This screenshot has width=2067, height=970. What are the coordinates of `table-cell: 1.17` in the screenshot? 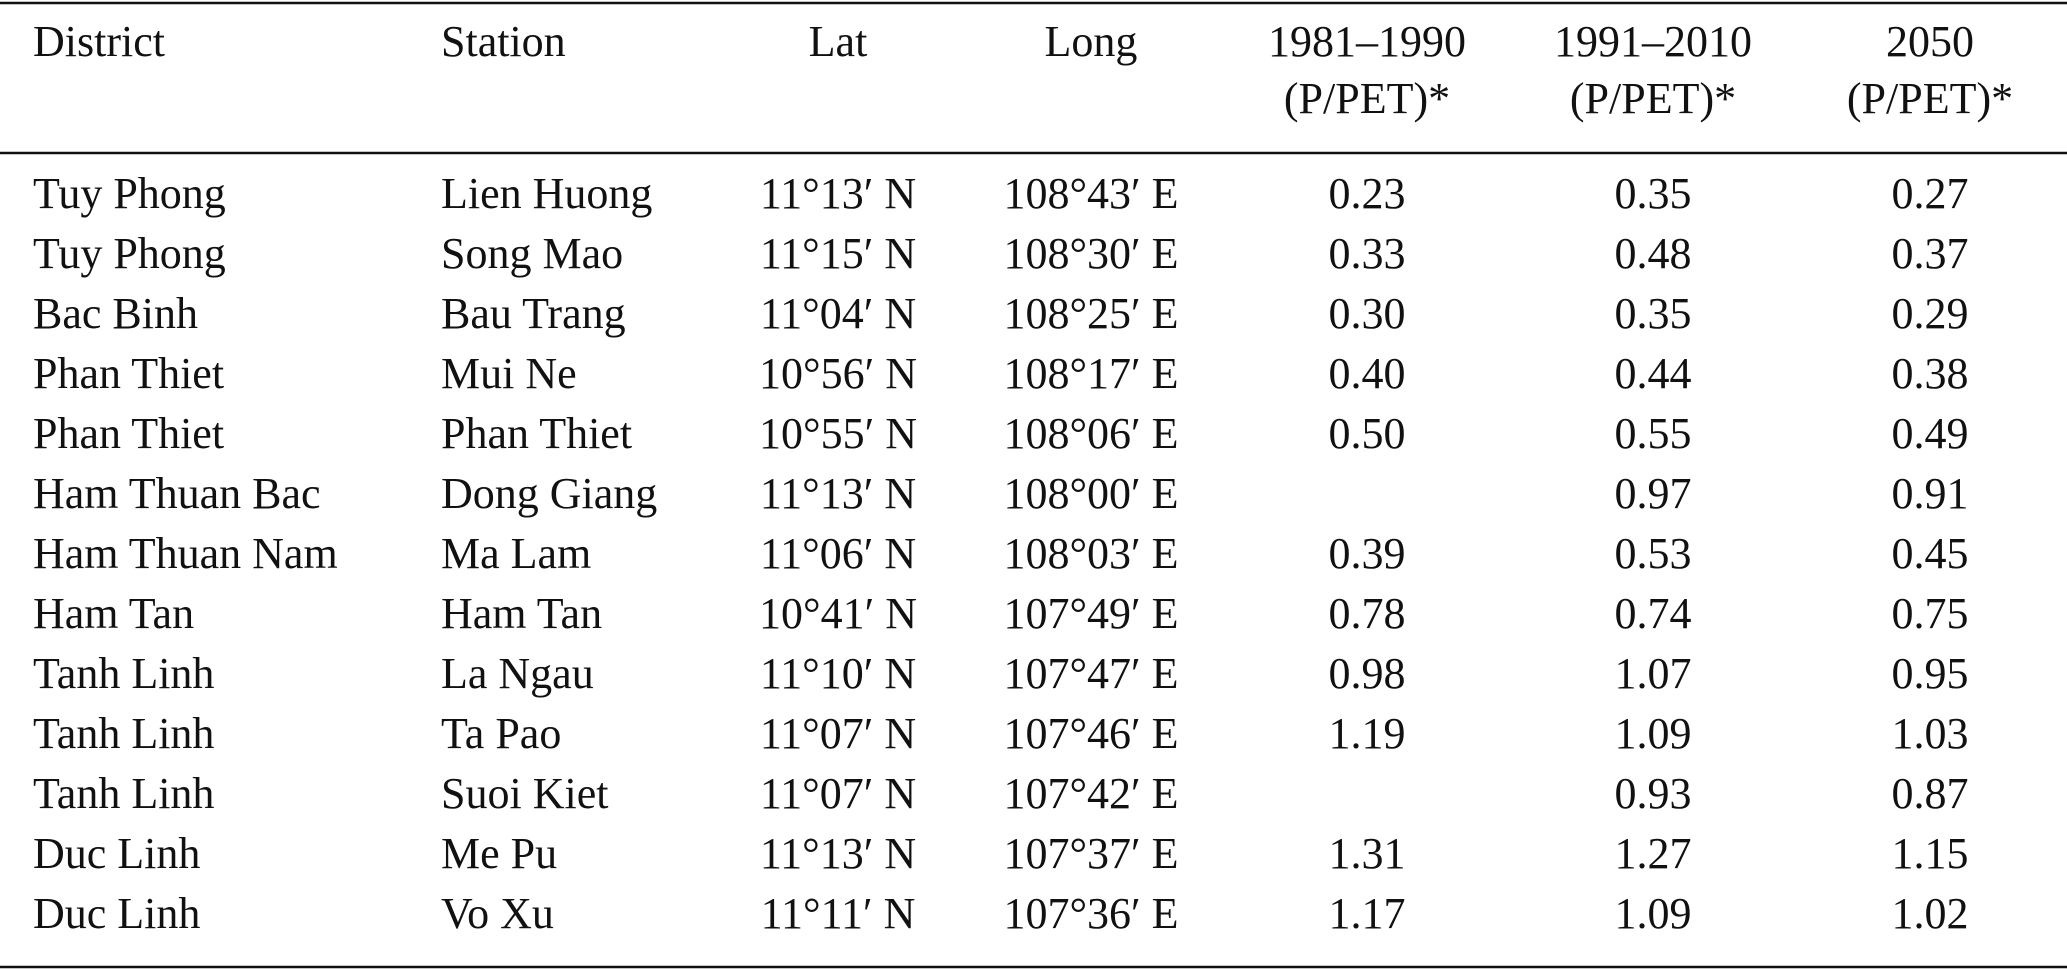 It's located at (1367, 913).